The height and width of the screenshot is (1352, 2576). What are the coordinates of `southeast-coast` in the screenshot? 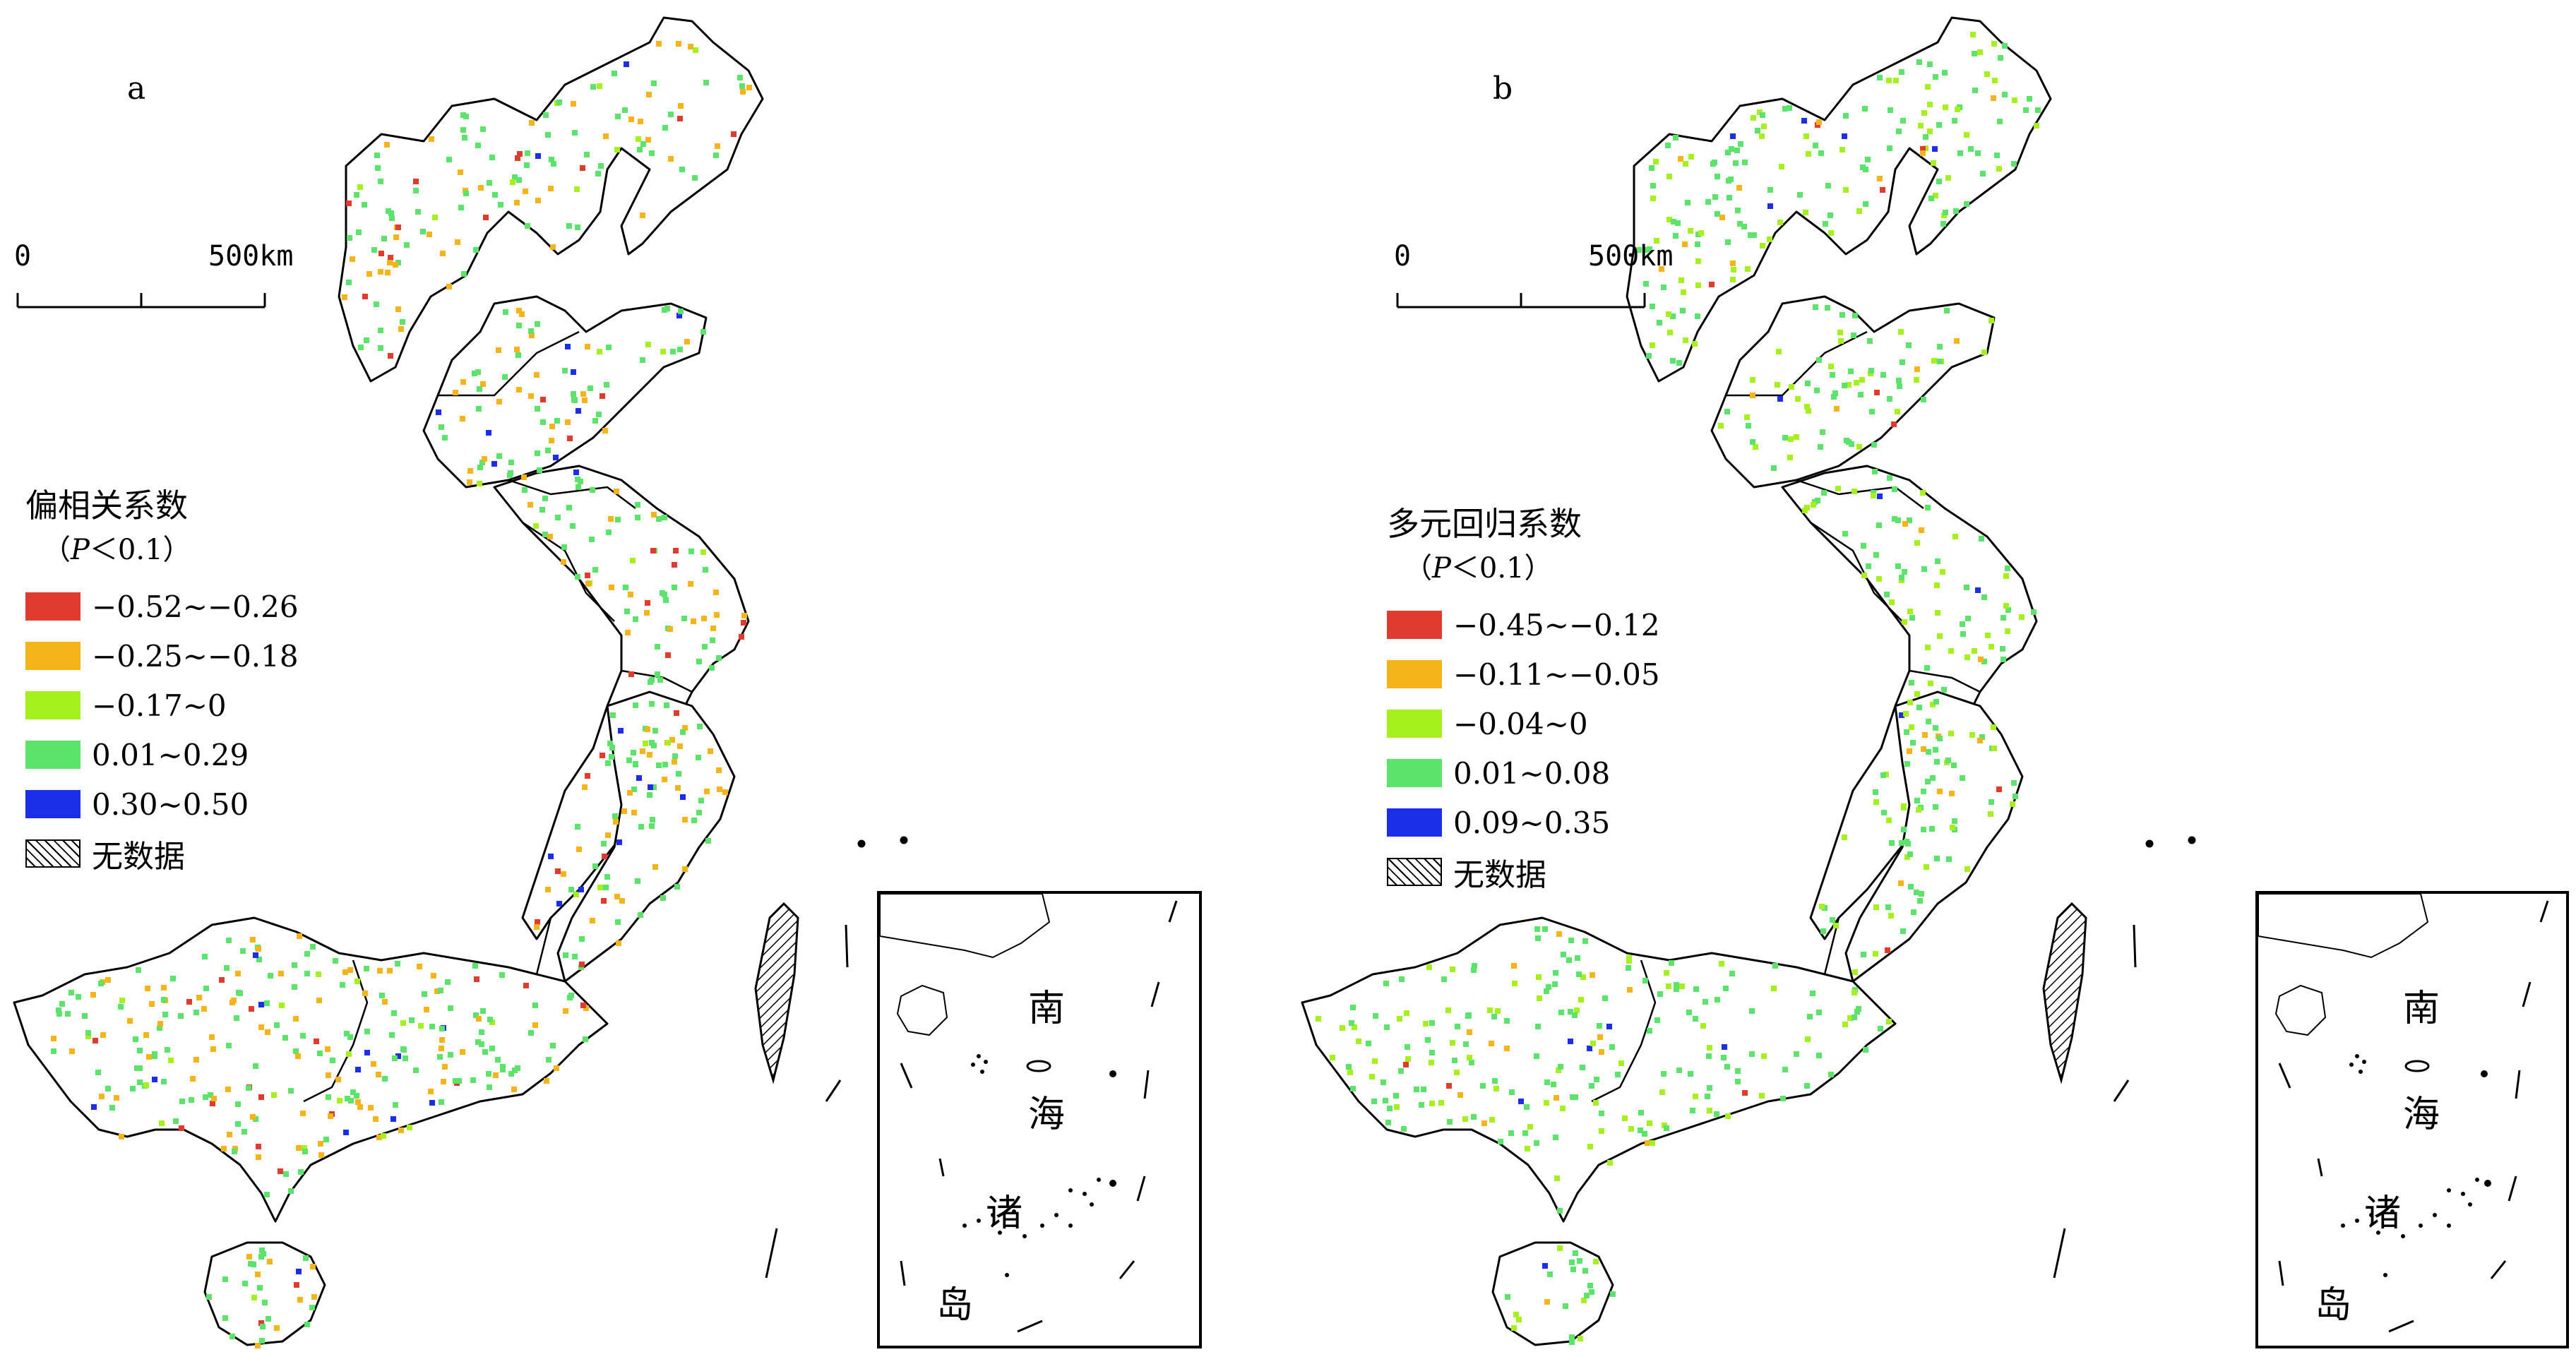 It's located at (646, 836).